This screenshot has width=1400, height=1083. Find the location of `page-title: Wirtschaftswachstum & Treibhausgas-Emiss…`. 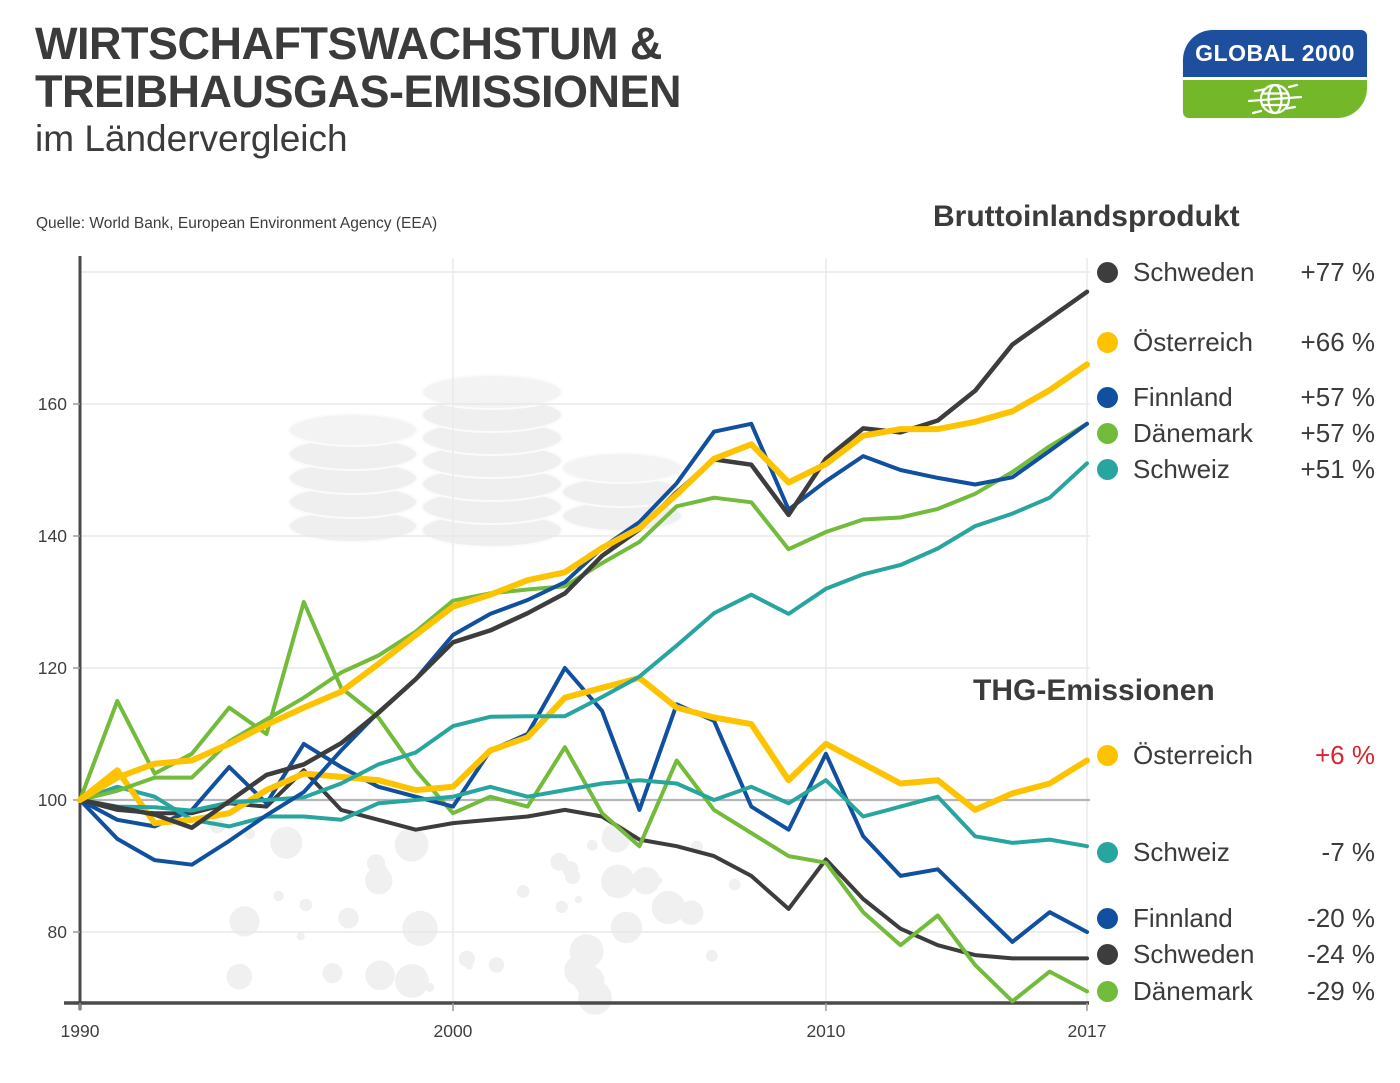

page-title: Wirtschaftswachstum & Treibhausgas-Emiss… is located at coordinates (358, 67).